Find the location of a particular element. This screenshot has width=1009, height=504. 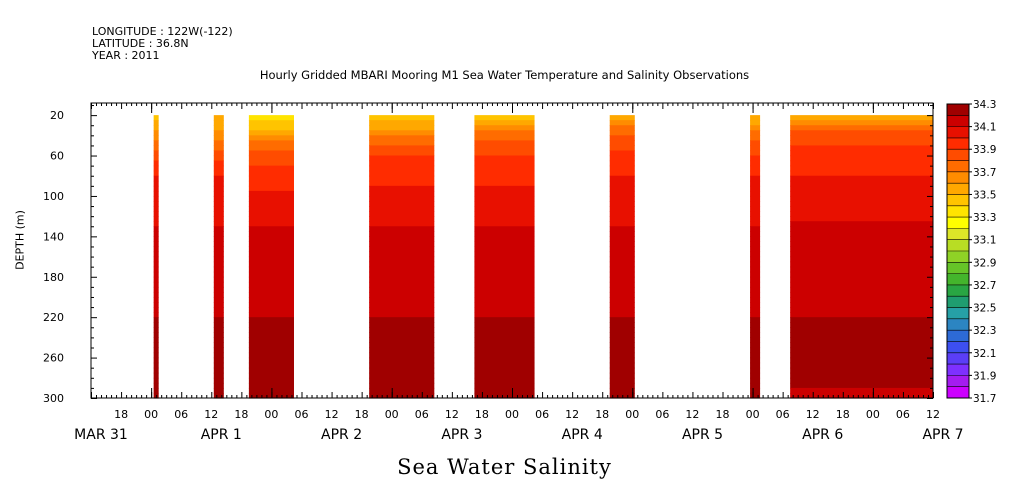

x-tick-label: 06 is located at coordinates (783, 414).